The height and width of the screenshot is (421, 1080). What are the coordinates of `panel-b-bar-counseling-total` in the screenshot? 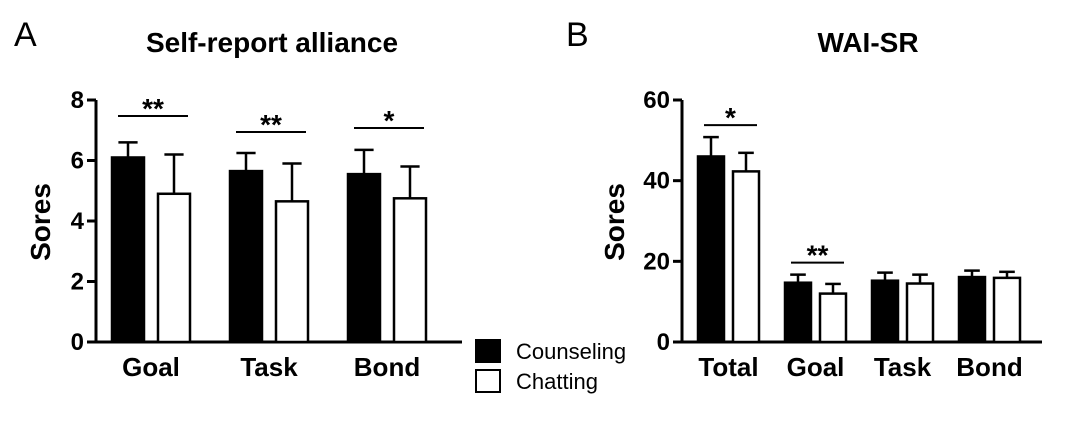 It's located at (711, 249).